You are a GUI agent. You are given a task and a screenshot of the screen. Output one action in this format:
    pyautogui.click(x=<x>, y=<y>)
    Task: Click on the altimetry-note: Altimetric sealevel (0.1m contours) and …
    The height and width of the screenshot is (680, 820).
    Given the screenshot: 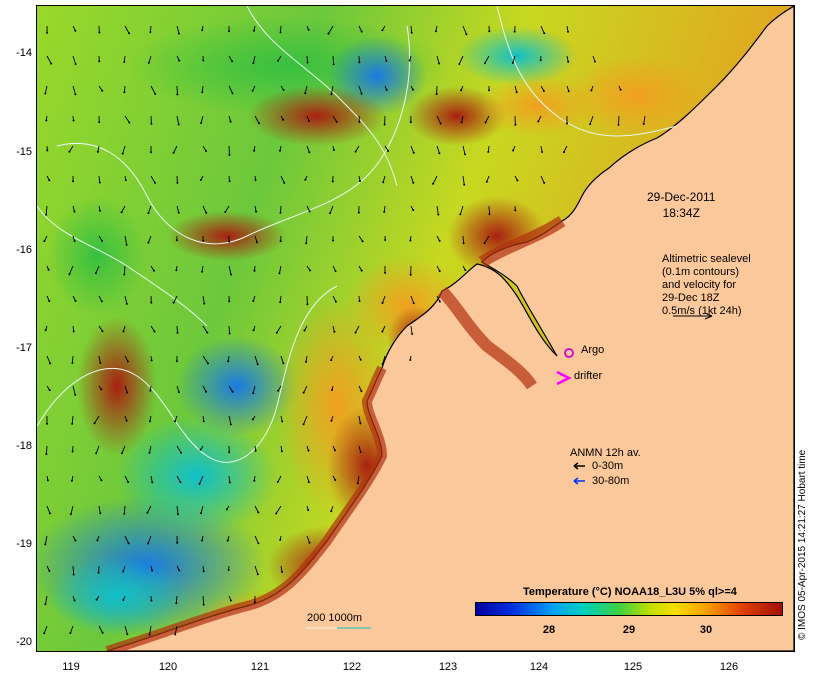 What is the action you would take?
    pyautogui.click(x=706, y=285)
    